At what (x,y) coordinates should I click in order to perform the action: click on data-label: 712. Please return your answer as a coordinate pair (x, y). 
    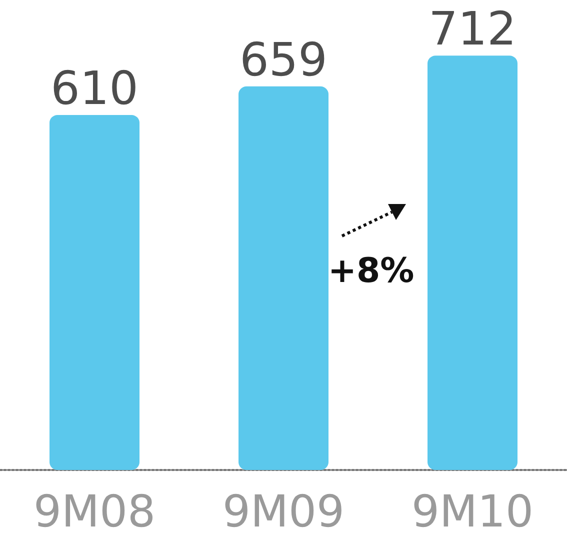
    Looking at the image, I should click on (472, 29).